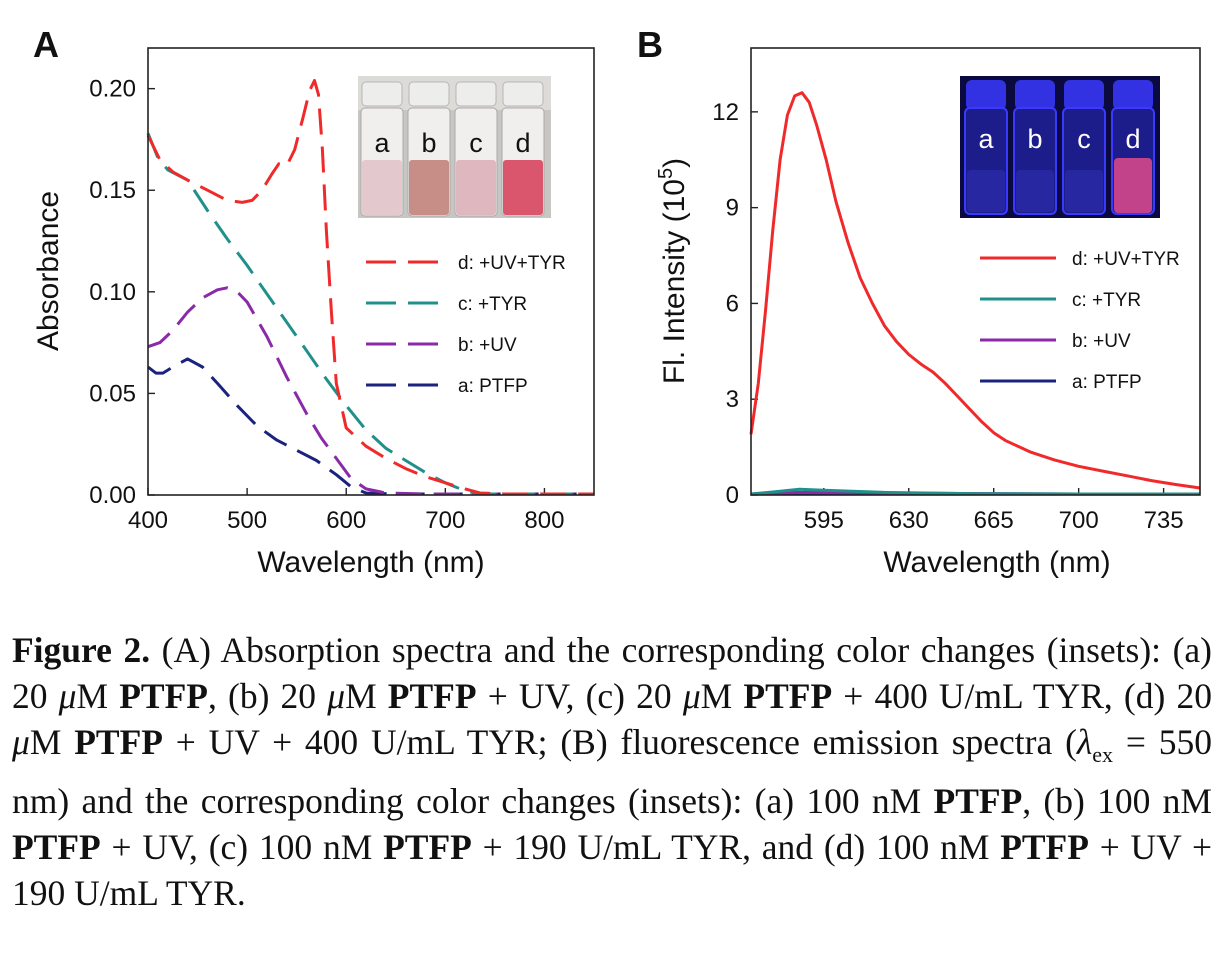 Image resolution: width=1224 pixels, height=970 pixels. What do you see at coordinates (986, 139) in the screenshot?
I see `inset-b-vial-label: a` at bounding box center [986, 139].